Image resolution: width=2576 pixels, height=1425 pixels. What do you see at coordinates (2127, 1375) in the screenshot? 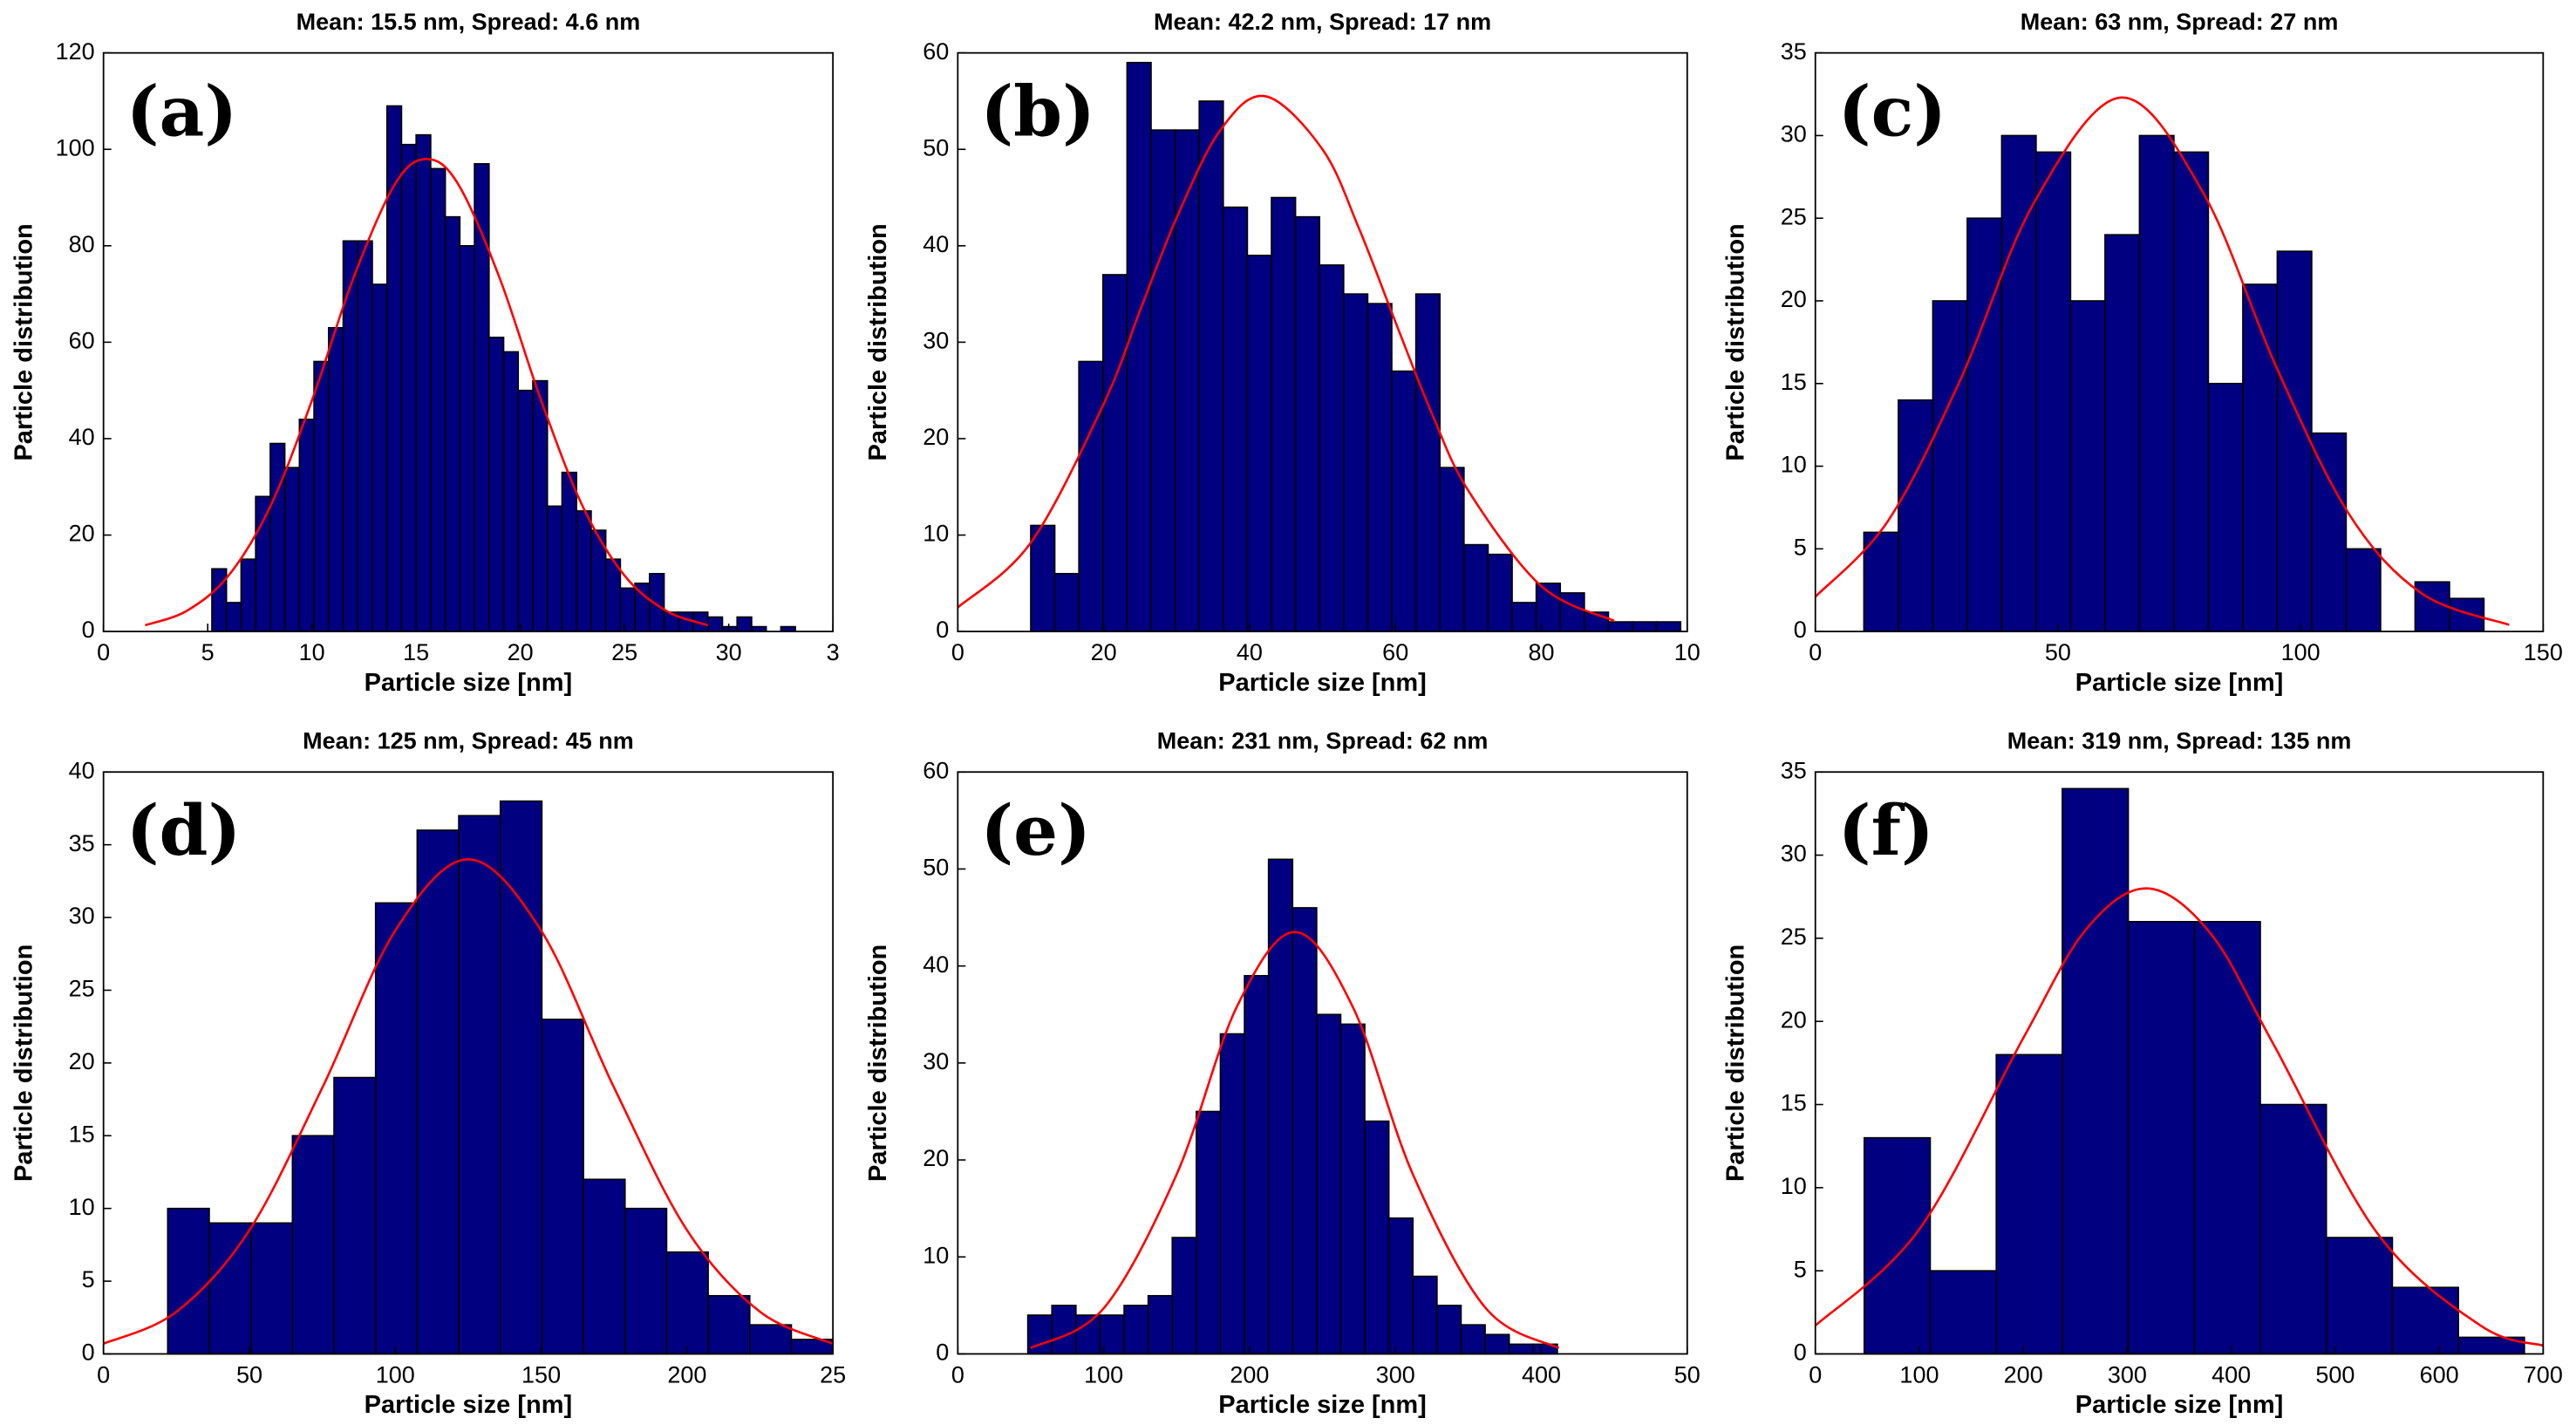
I see `x-tick-label: 300` at bounding box center [2127, 1375].